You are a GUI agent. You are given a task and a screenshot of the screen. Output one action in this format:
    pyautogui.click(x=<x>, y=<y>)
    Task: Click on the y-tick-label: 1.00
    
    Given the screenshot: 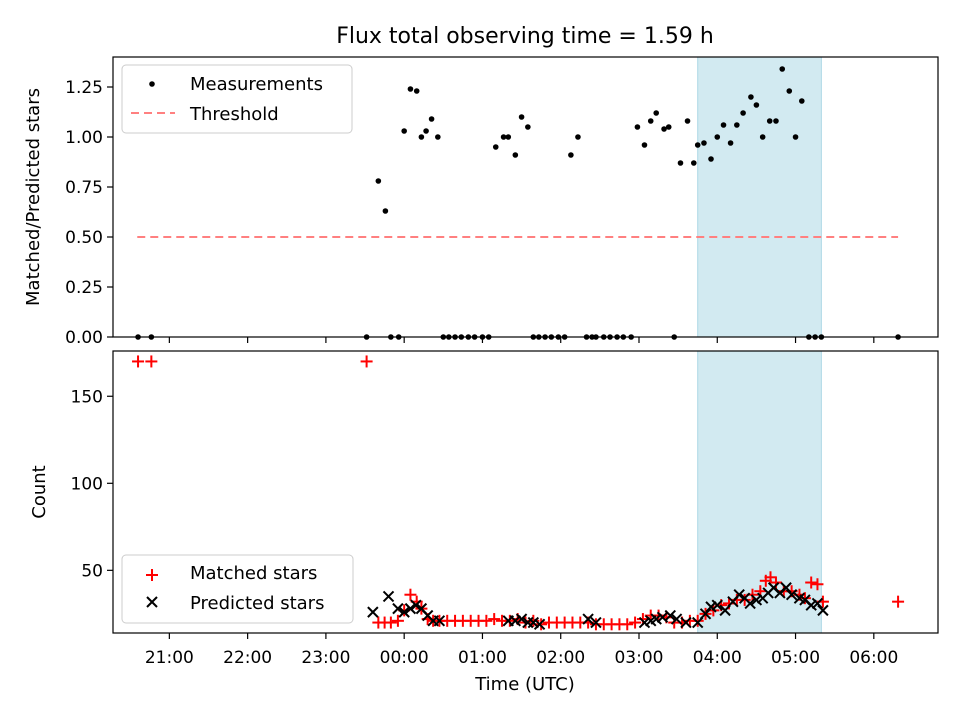 What is the action you would take?
    pyautogui.click(x=84, y=138)
    